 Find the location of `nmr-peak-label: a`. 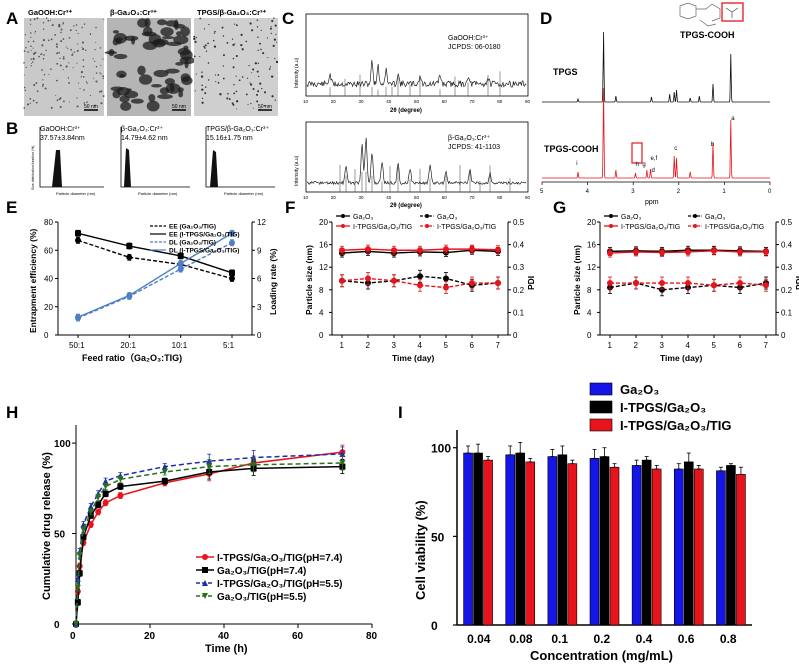

nmr-peak-label: a is located at coordinates (733, 119).